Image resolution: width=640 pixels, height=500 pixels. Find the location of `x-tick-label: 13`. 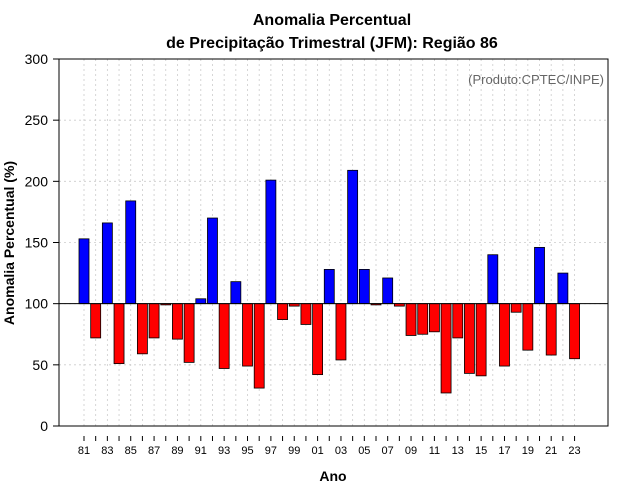

x-tick-label: 13 is located at coordinates (458, 451).